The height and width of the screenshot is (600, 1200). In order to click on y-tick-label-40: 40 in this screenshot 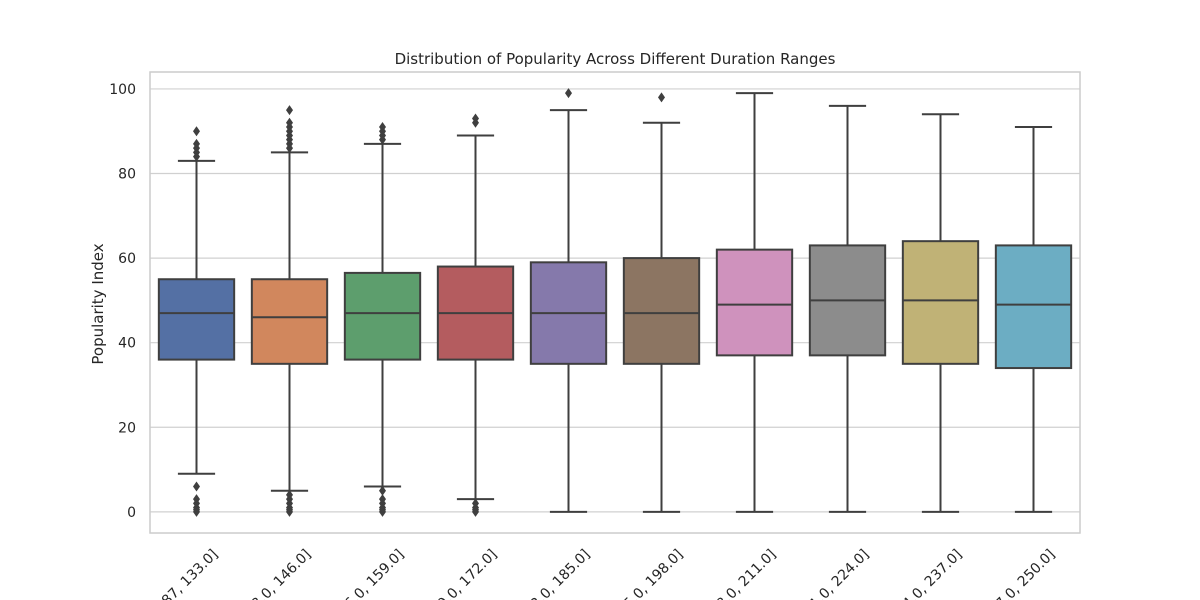, I will do `click(127, 344)`.